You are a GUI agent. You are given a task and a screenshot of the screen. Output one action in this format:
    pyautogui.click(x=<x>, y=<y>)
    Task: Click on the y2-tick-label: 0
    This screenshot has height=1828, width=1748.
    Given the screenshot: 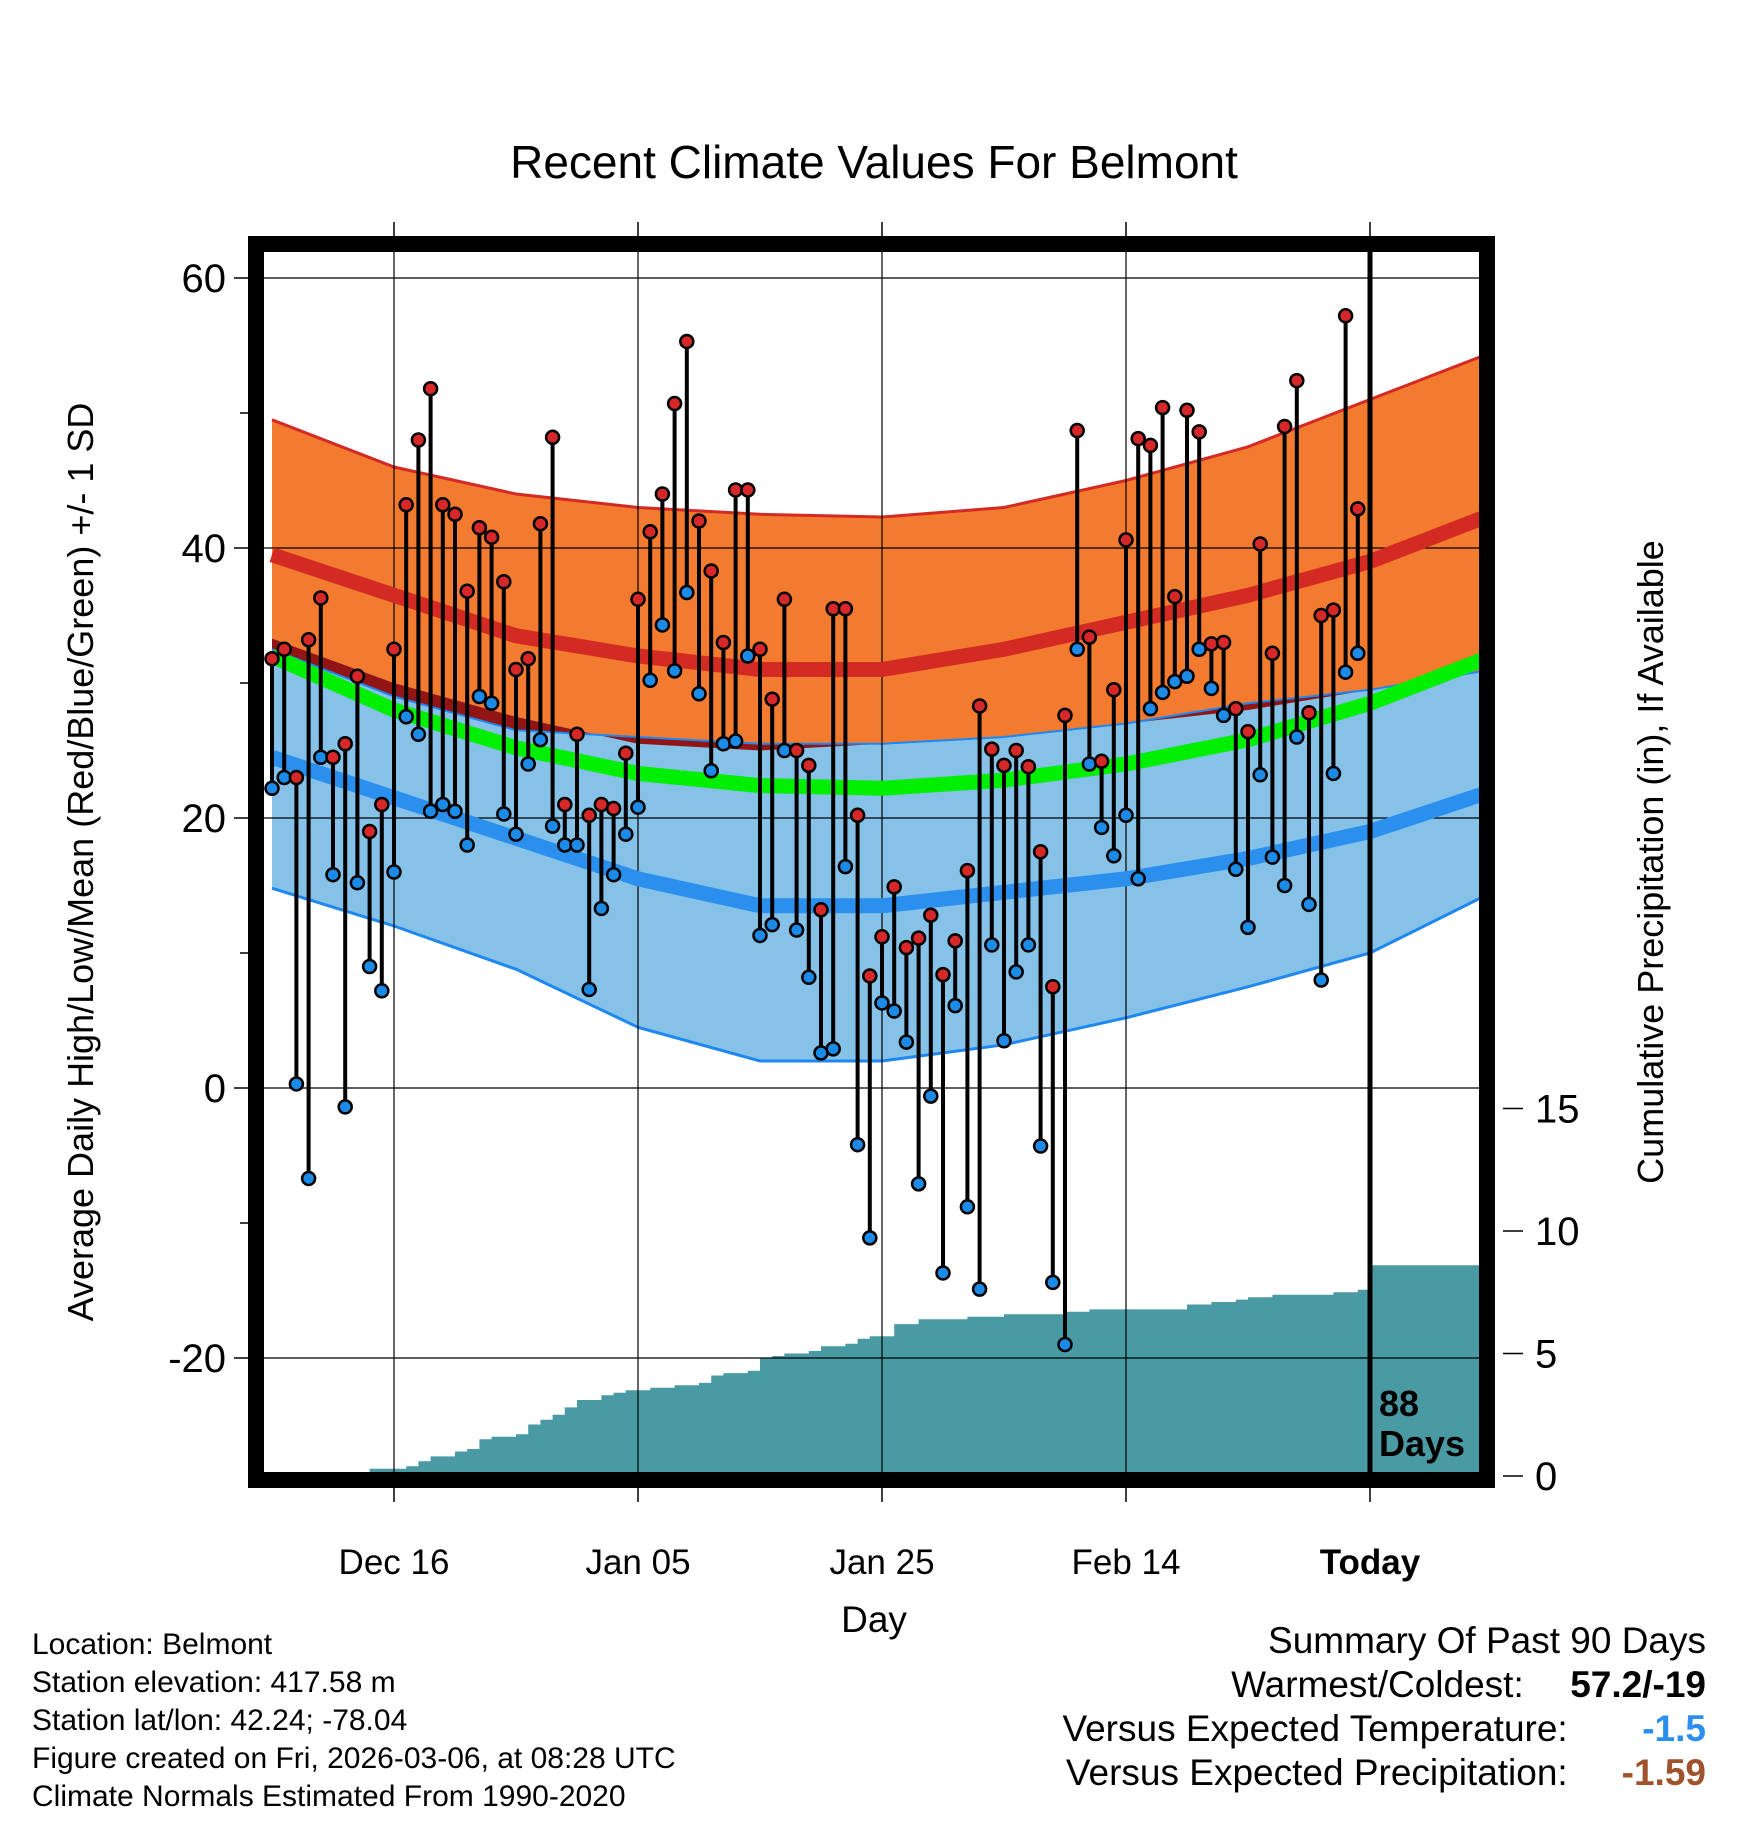 What is the action you would take?
    pyautogui.click(x=1546, y=1477)
    